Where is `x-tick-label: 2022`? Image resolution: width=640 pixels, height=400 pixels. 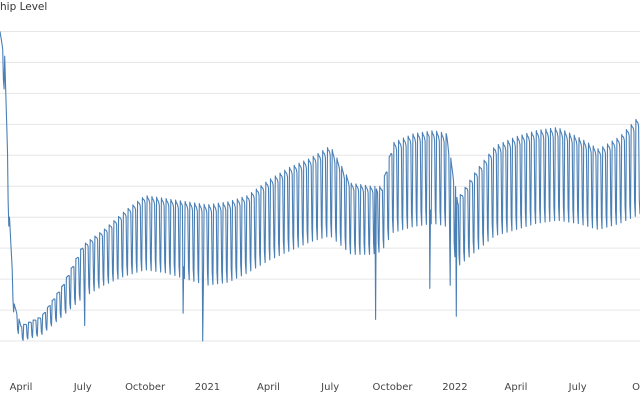 x-tick-label: 2022 is located at coordinates (454, 387).